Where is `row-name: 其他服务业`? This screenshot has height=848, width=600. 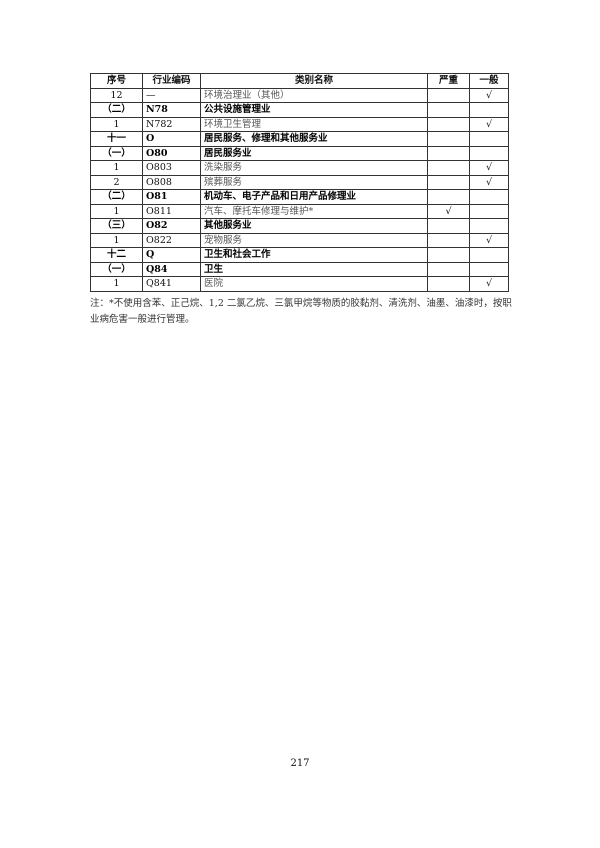 row-name: 其他服务业 is located at coordinates (314, 226).